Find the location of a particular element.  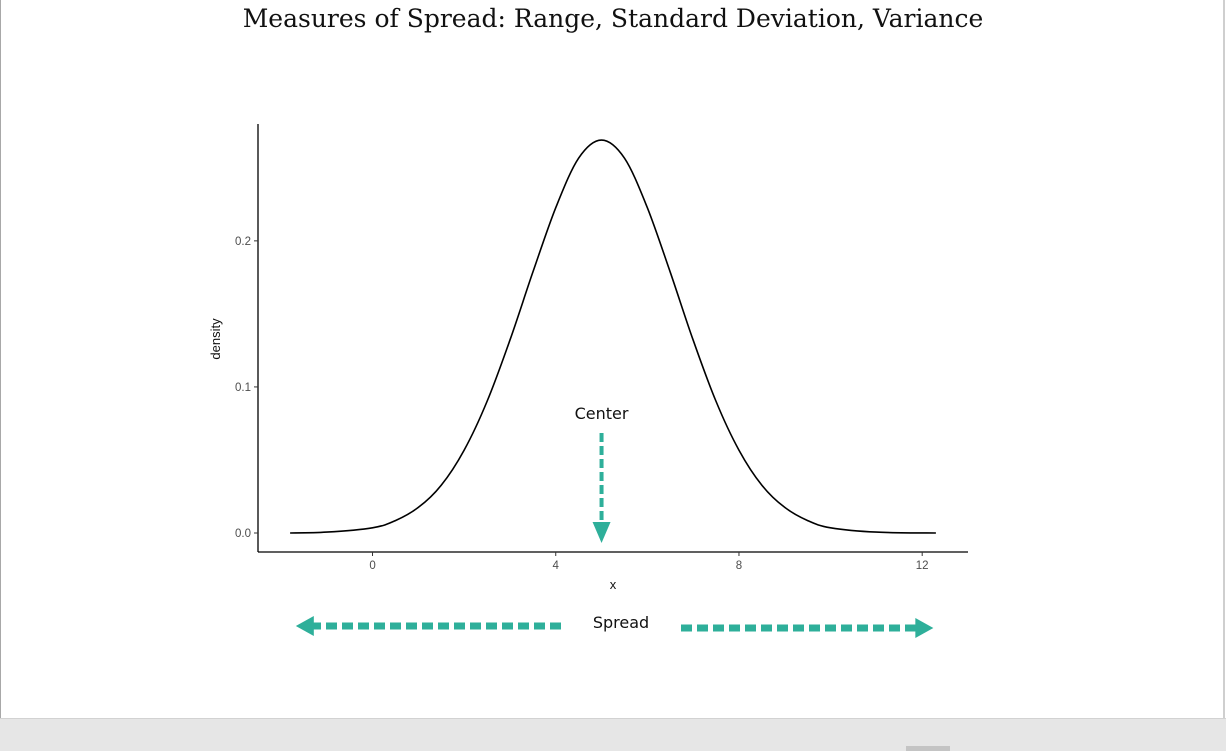

x-tick-label: 0 is located at coordinates (372, 566).